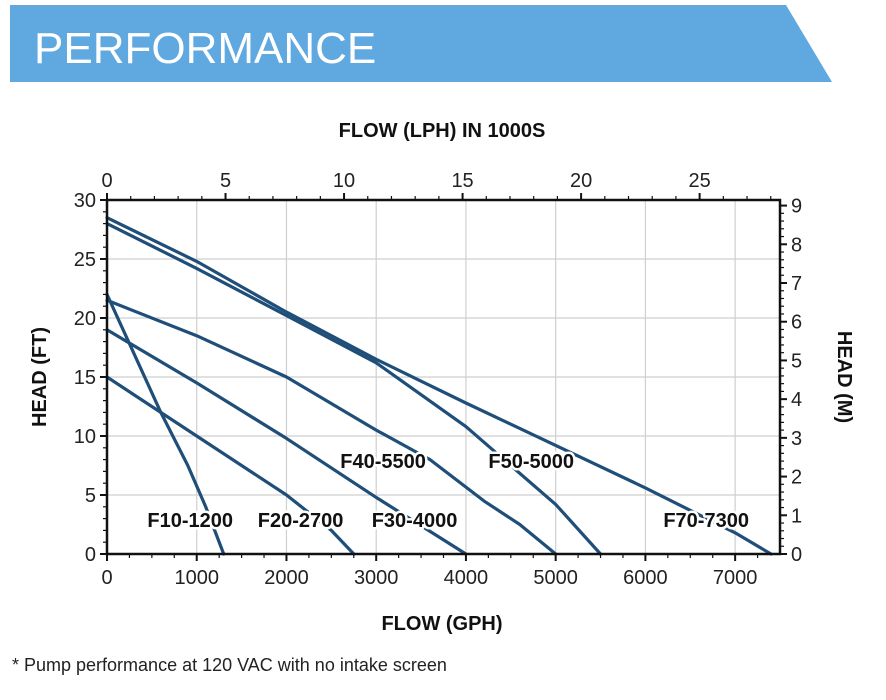 This screenshot has width=886, height=700. I want to click on top-axis-title: FLOW (LPH) IN 1000S, so click(442, 131).